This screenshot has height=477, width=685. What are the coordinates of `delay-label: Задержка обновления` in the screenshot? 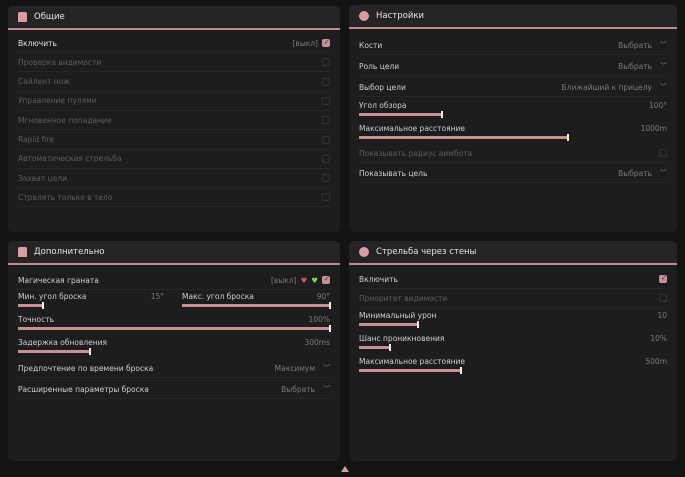 It's located at (63, 342).